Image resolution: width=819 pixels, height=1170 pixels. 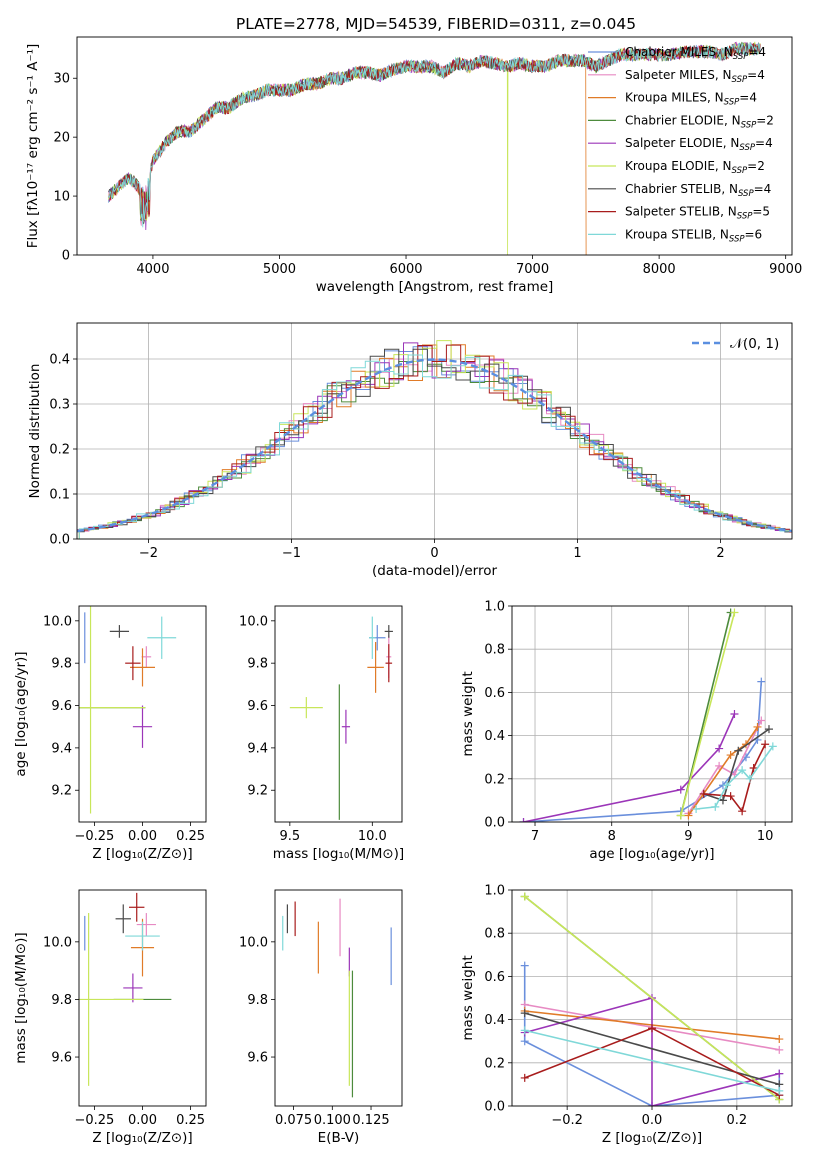 I want to click on spectrum-line-kroupa-miles, so click(x=347, y=154).